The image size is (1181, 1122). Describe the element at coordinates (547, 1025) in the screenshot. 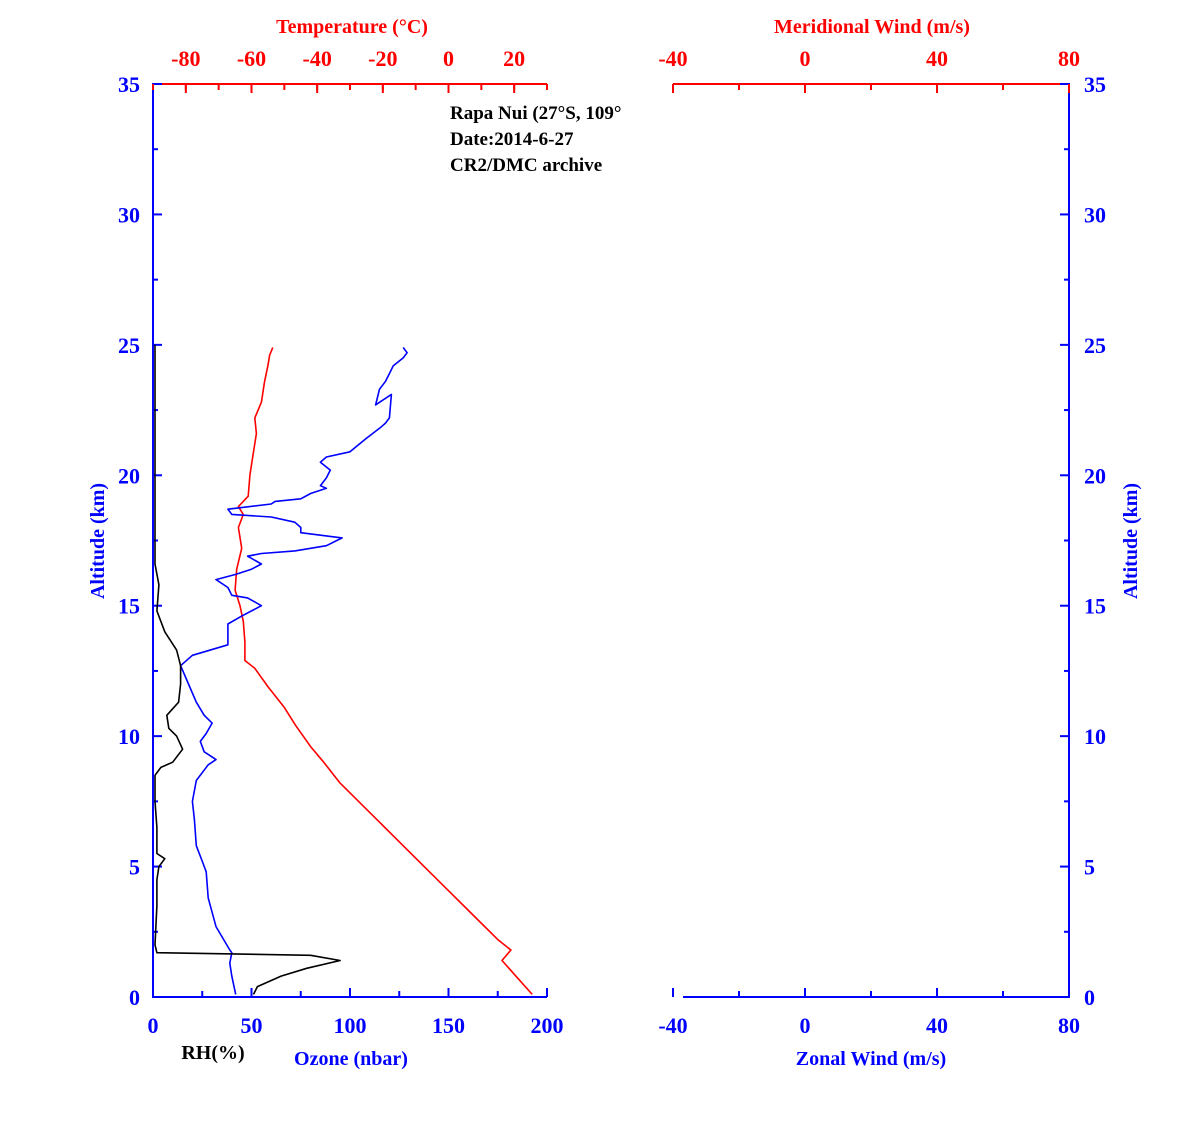

I see `ozone-tick-label: 200` at that location.